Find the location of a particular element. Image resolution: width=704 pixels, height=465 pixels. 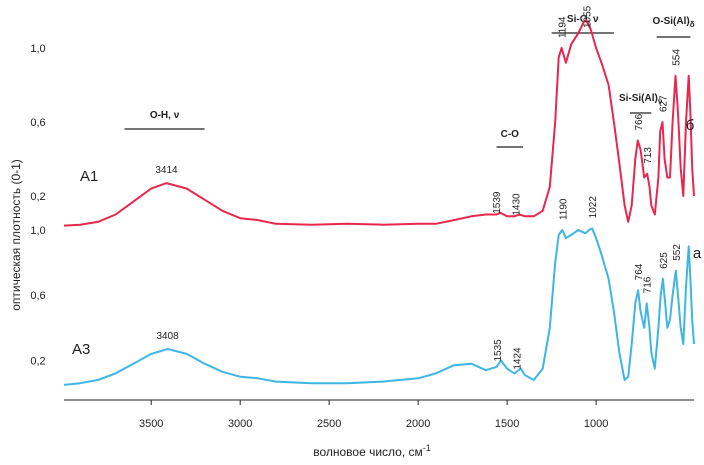

x-axis-title: волновое число, см-1 is located at coordinates (372, 451).